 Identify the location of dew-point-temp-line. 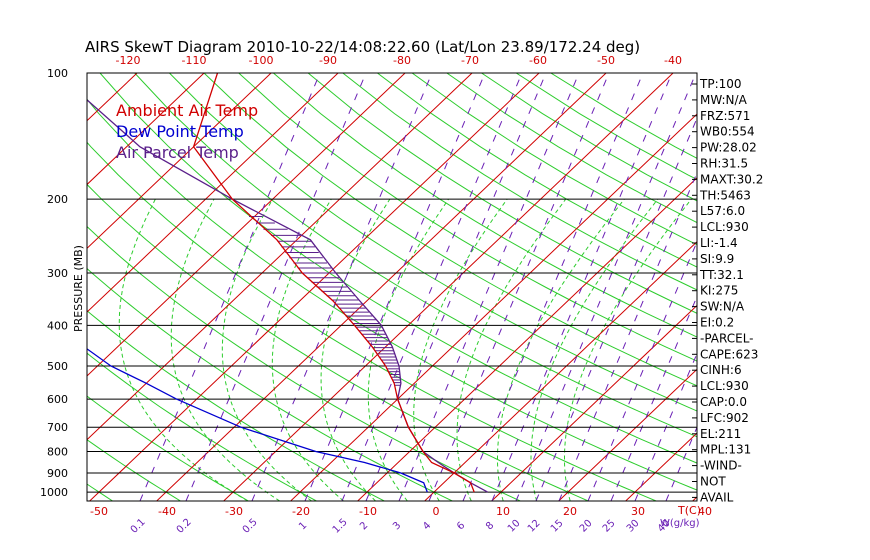
(257, 420).